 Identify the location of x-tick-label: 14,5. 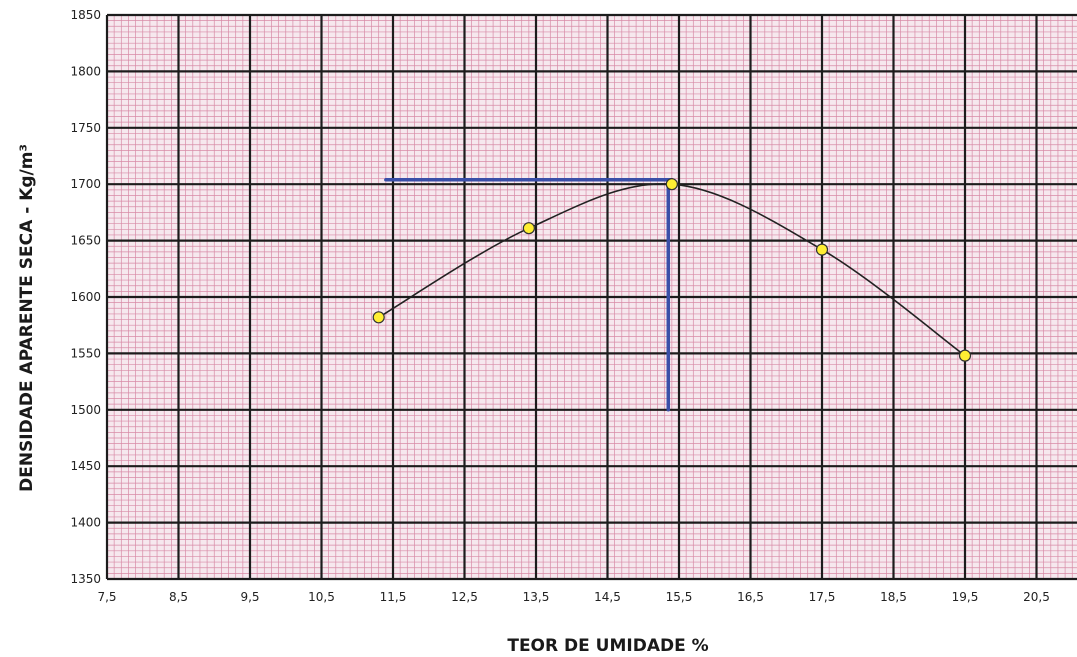
(607, 597).